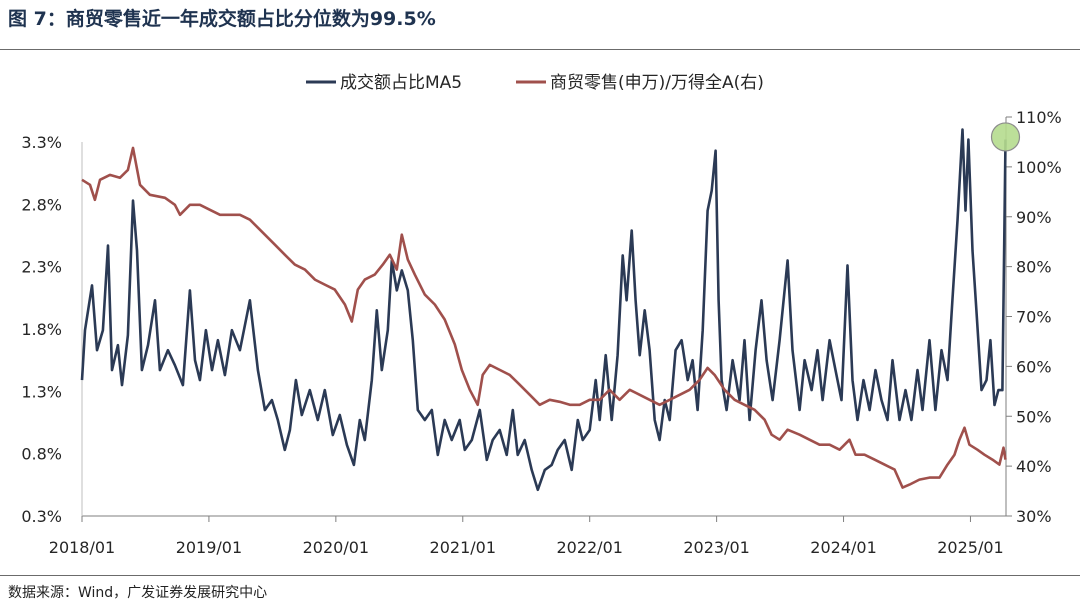 The image size is (1080, 606). What do you see at coordinates (41, 142) in the screenshot?
I see `left-y-tick-label: 3.3%` at bounding box center [41, 142].